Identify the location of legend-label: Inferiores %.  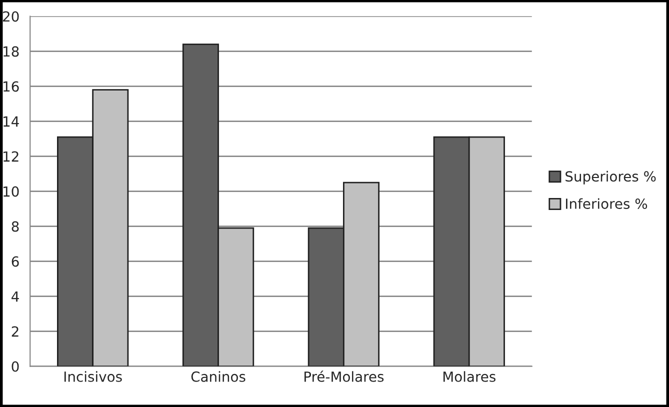
(607, 203).